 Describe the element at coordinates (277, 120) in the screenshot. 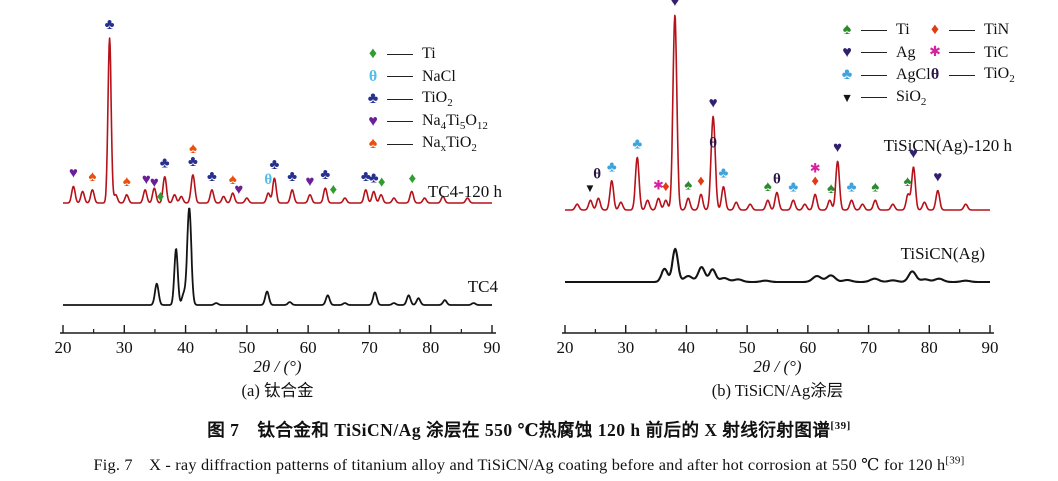

I see `xrd-curve-TC4-120-h` at that location.